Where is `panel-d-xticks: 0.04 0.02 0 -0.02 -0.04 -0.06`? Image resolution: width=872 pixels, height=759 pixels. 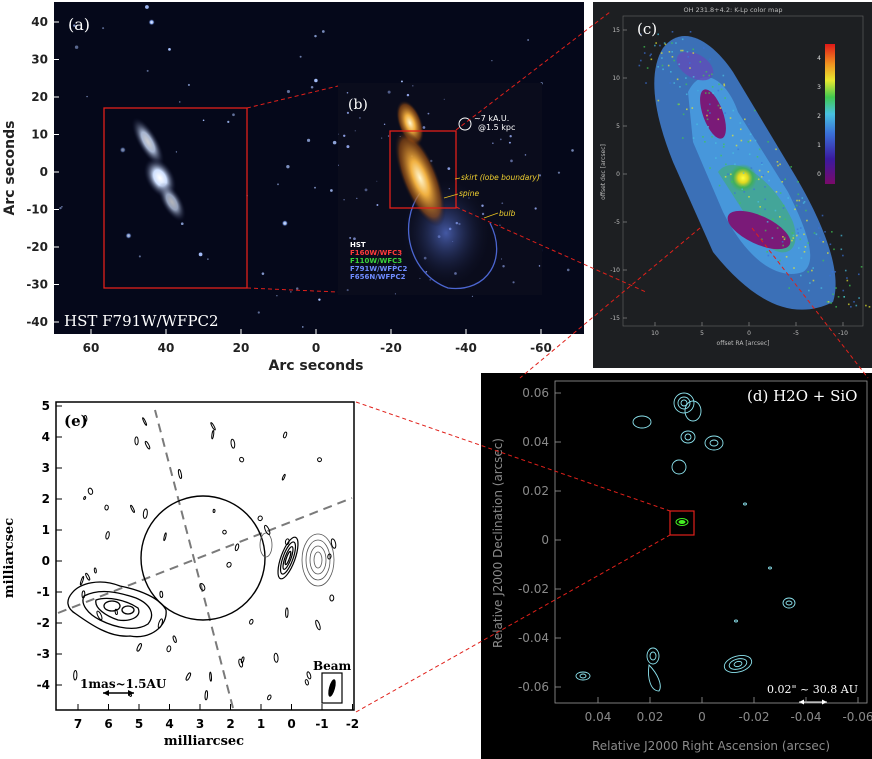
panel-d-xticks: 0.04 0.02 0 -0.02 -0.04 -0.06 is located at coordinates (728, 710).